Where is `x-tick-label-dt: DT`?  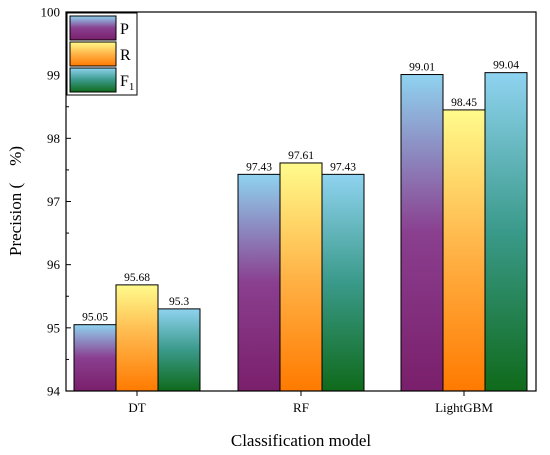
x-tick-label-dt: DT is located at coordinates (136, 407).